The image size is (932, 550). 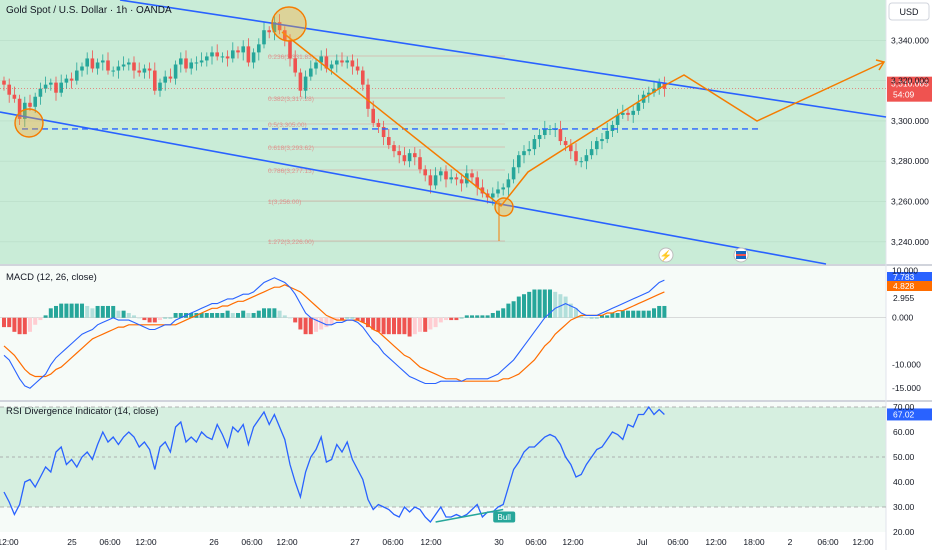 I want to click on event-flash-icon, so click(x=666, y=255).